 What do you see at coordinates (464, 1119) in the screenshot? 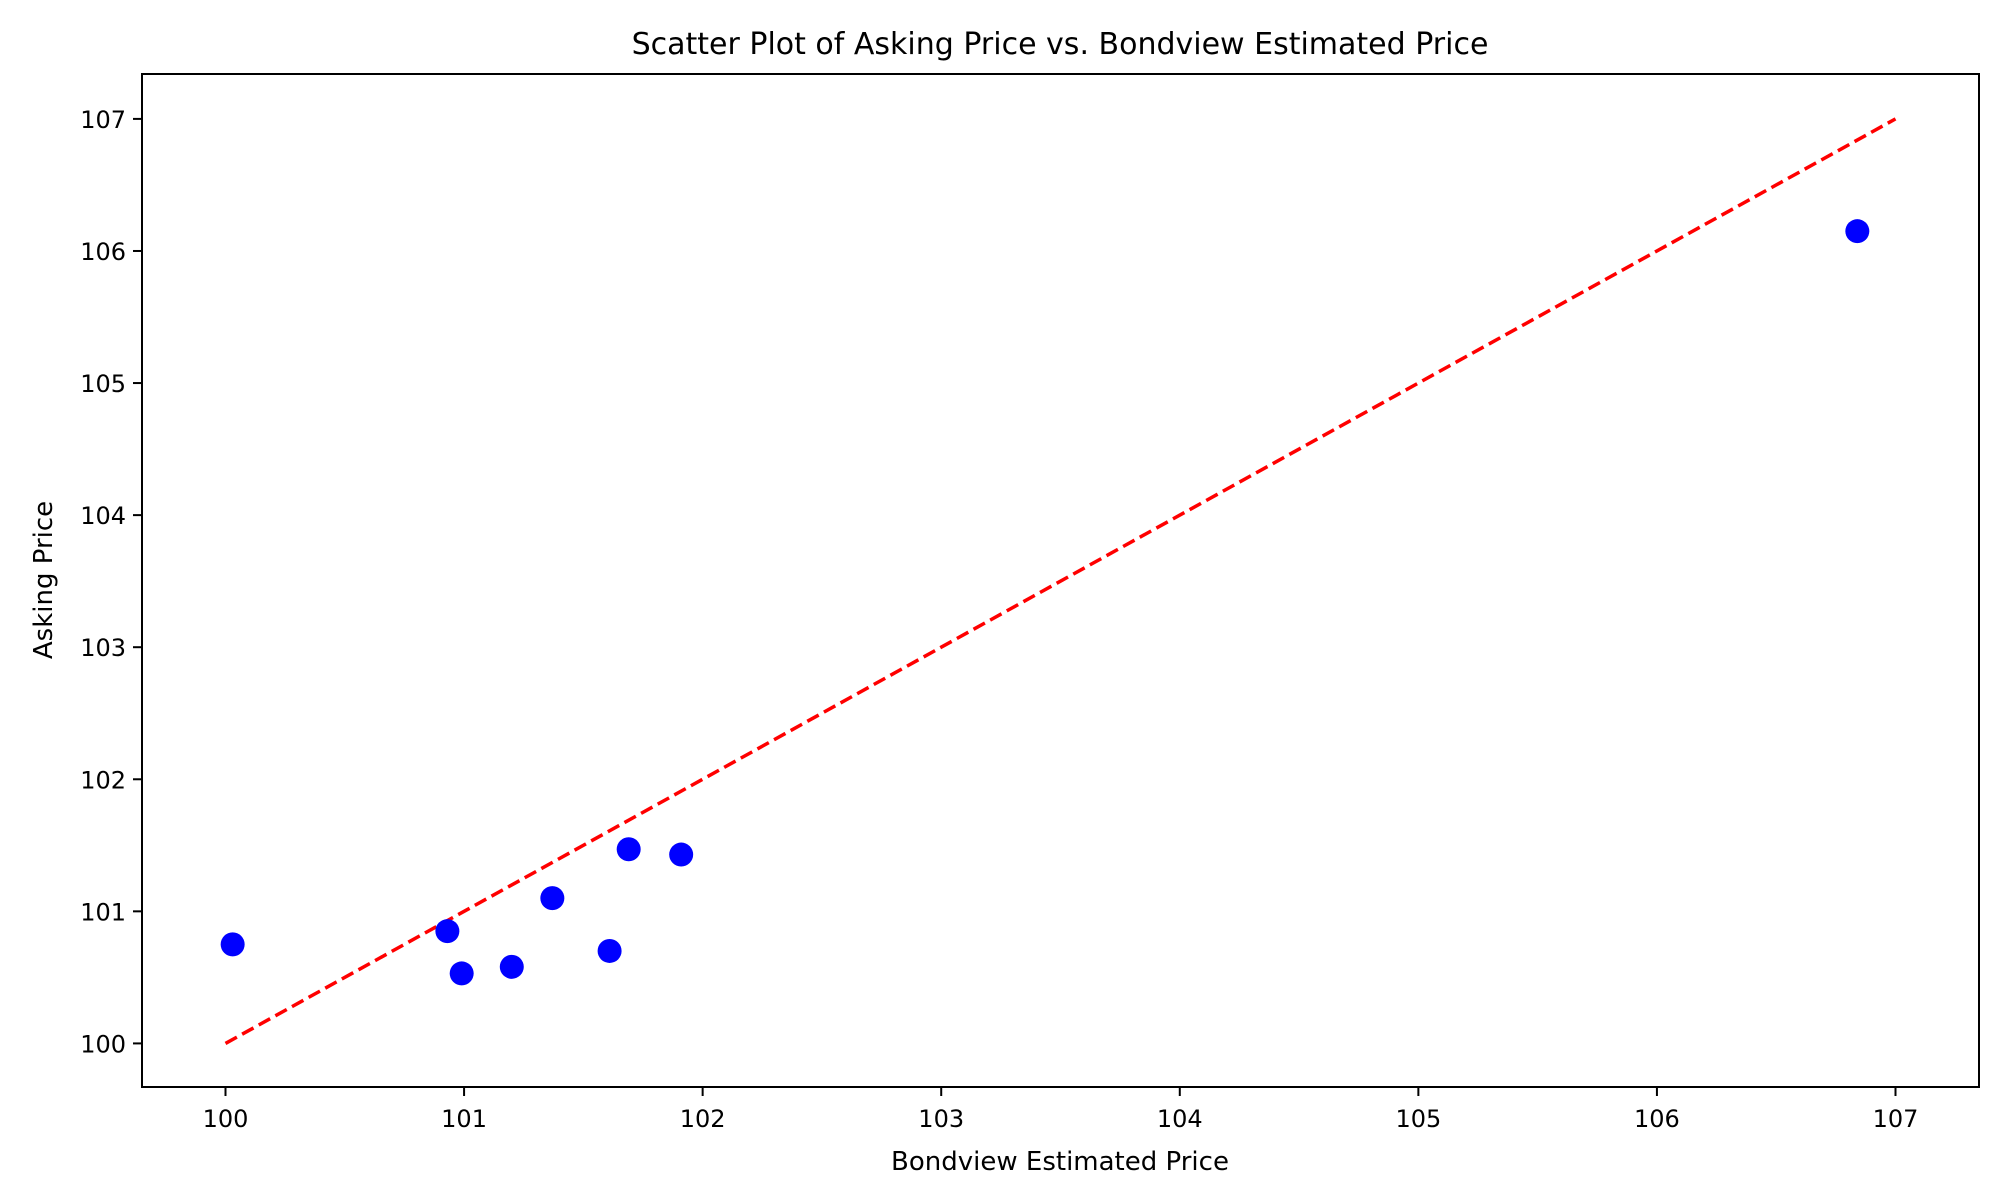
I see `x-tick-label: 101` at bounding box center [464, 1119].